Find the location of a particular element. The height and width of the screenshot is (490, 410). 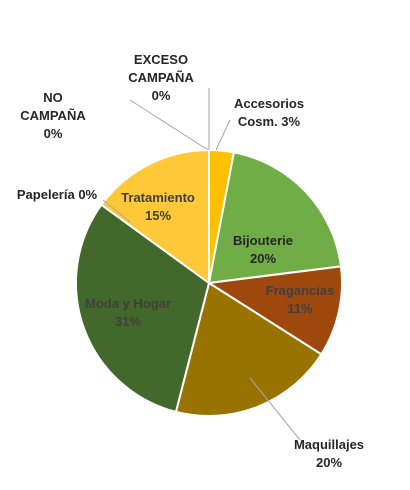

pie-slice-bijouterie is located at coordinates (275, 218).